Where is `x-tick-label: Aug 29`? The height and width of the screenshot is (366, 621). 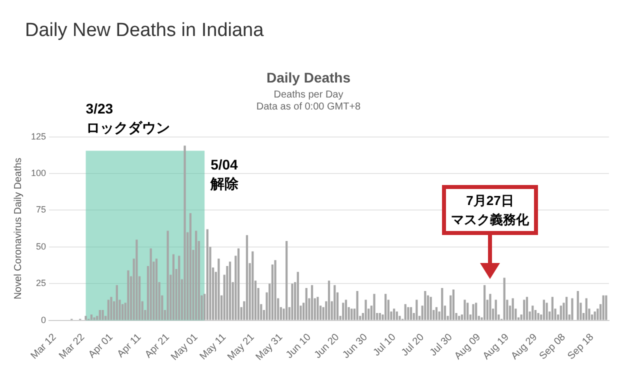
x-tick-label: Aug 29 is located at coordinates (524, 347).